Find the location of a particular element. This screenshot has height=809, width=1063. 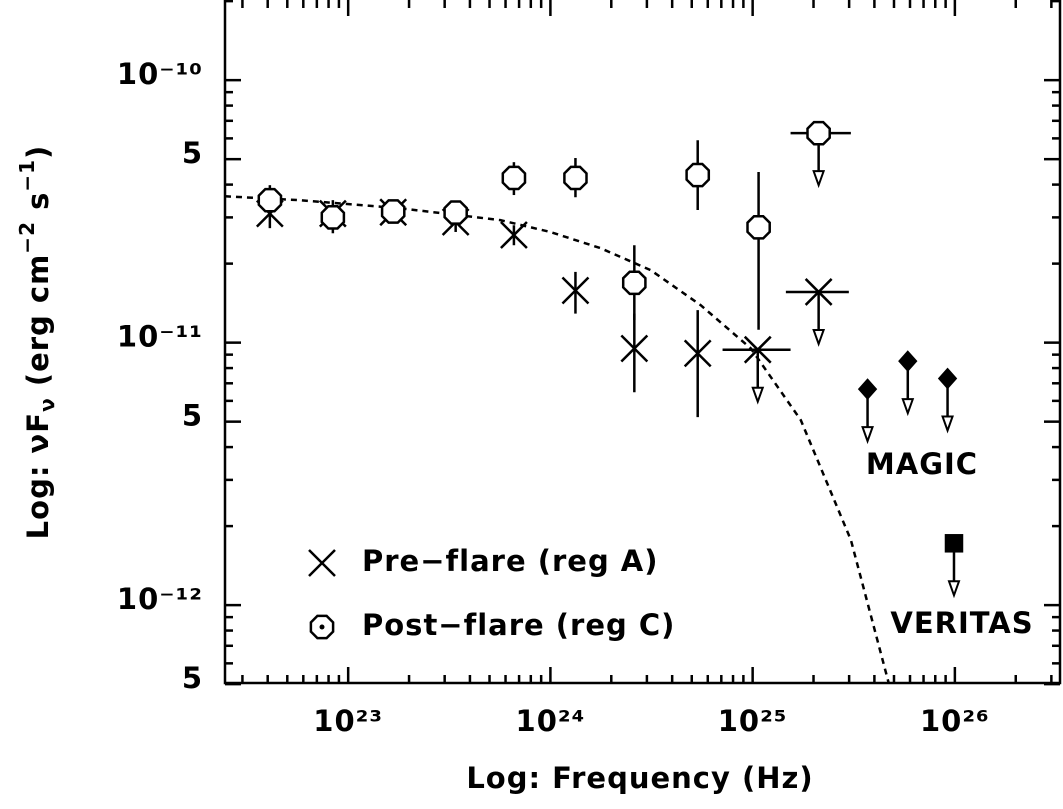

y-axis-label: Log: νFν (erg cm−2 s−1) is located at coordinates (37, 342).